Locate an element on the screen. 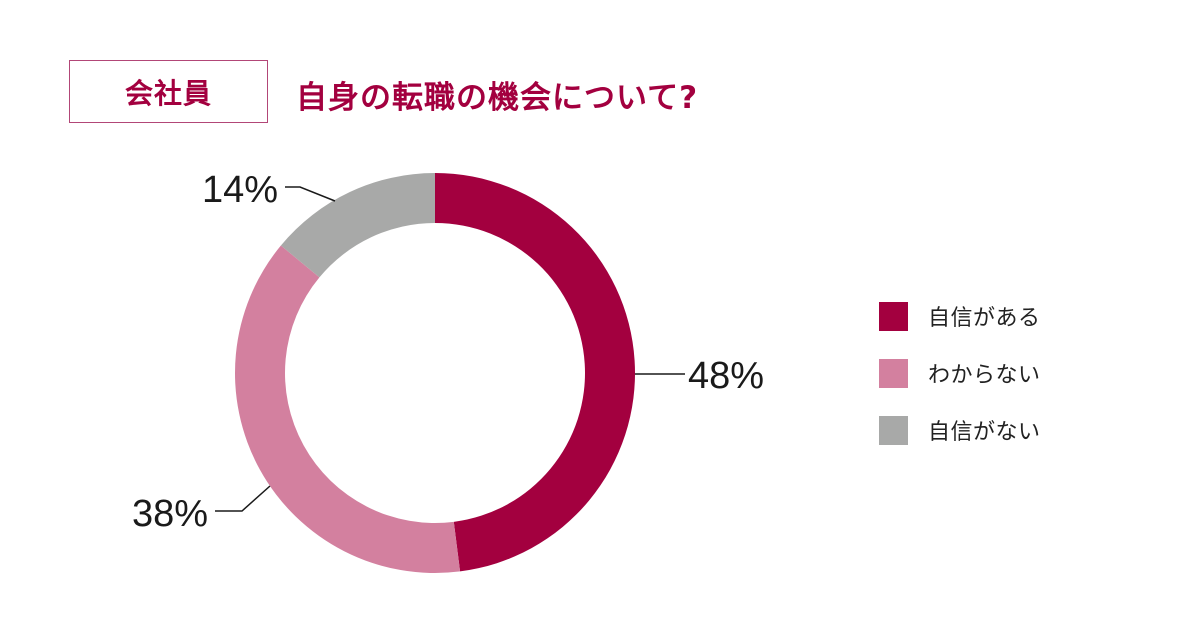  legend-item-not-confident: 自信がない is located at coordinates (960, 430).